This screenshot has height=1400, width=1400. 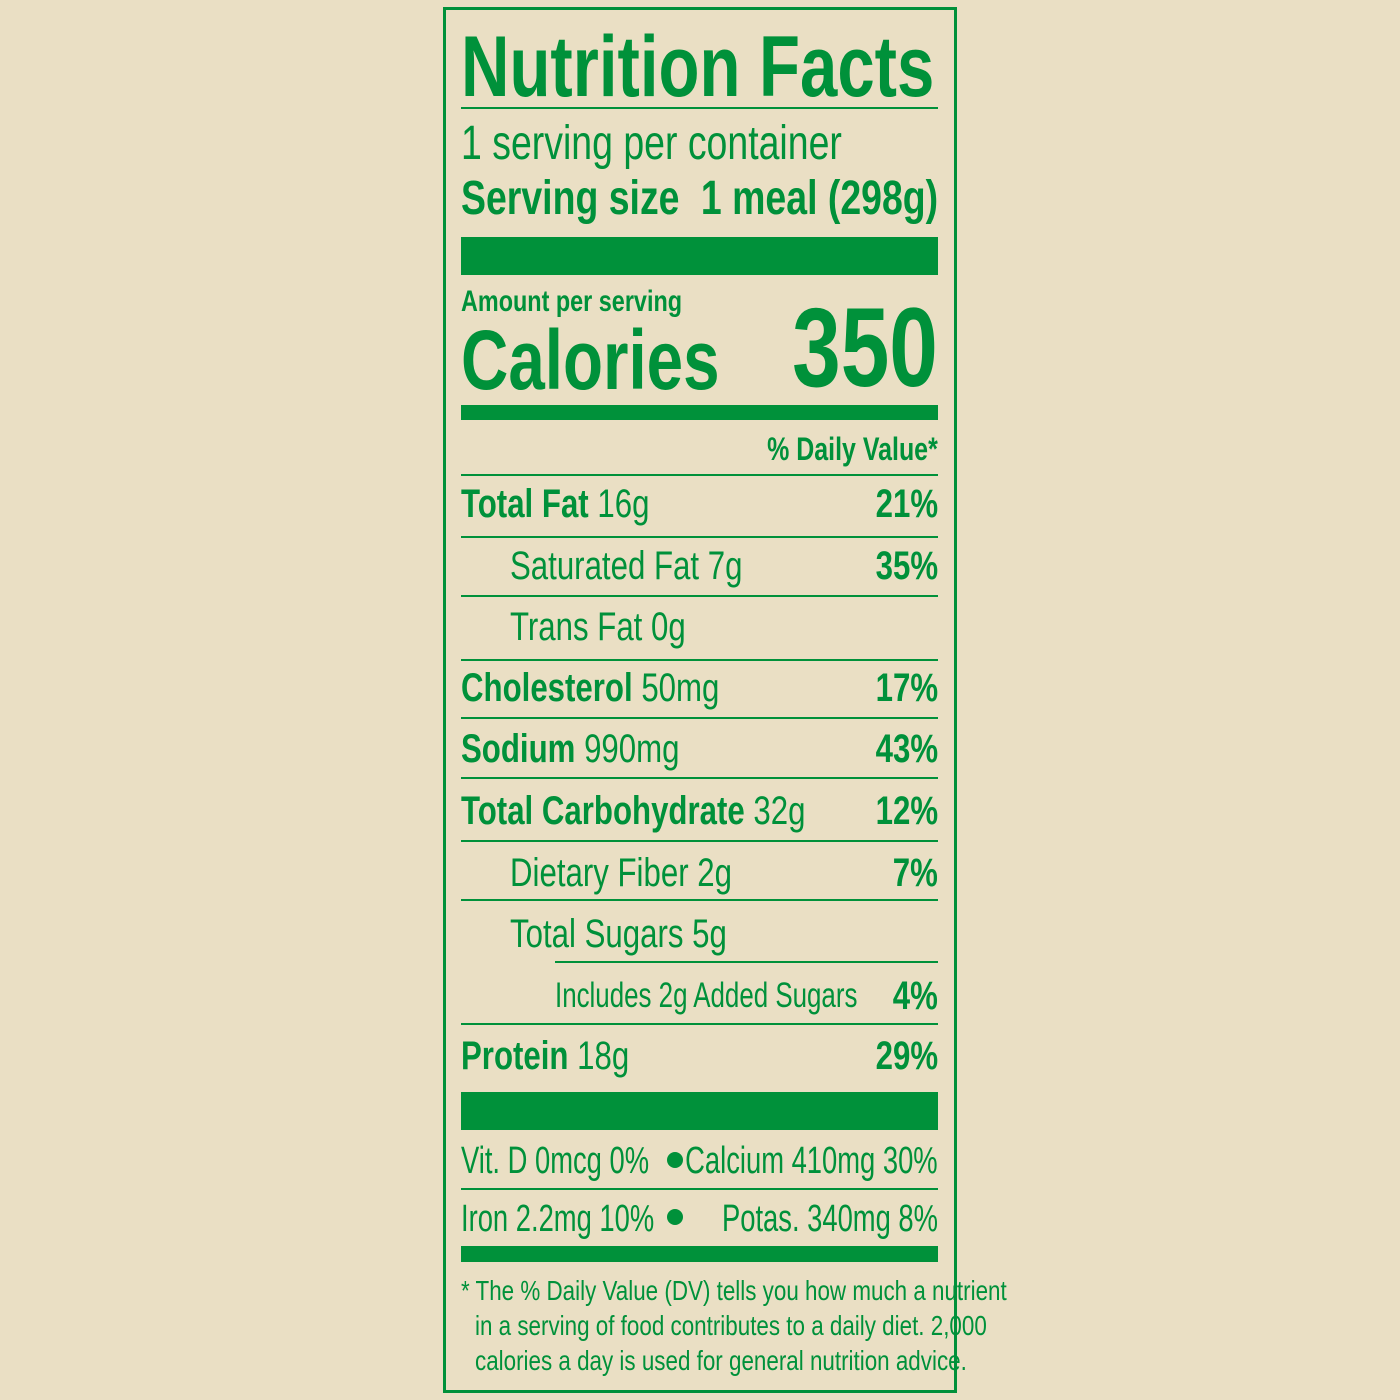 I want to click on dv-total-carbohydrate: 12%, so click(x=906, y=811).